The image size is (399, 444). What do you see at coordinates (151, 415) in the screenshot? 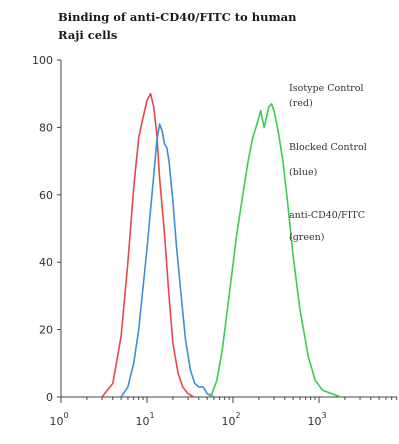
I see `x-tick-exponent: 1` at bounding box center [151, 415].